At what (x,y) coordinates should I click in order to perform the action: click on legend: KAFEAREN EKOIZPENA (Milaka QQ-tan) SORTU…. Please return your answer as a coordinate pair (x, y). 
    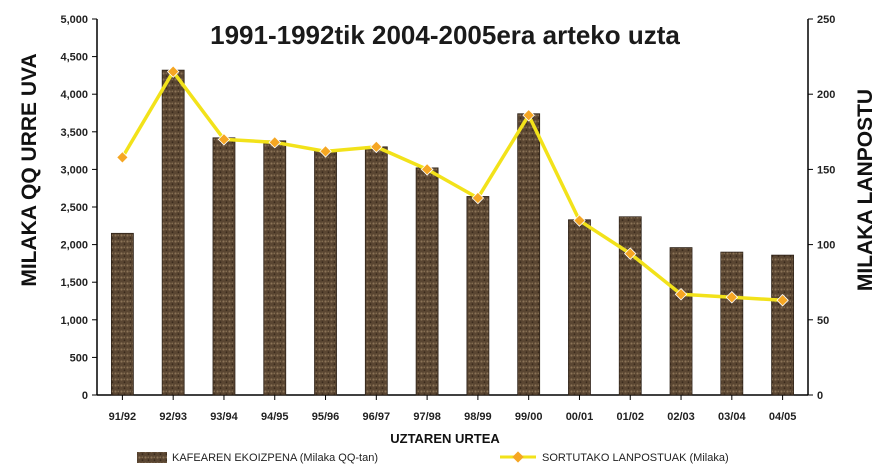
    Looking at the image, I should click on (433, 457).